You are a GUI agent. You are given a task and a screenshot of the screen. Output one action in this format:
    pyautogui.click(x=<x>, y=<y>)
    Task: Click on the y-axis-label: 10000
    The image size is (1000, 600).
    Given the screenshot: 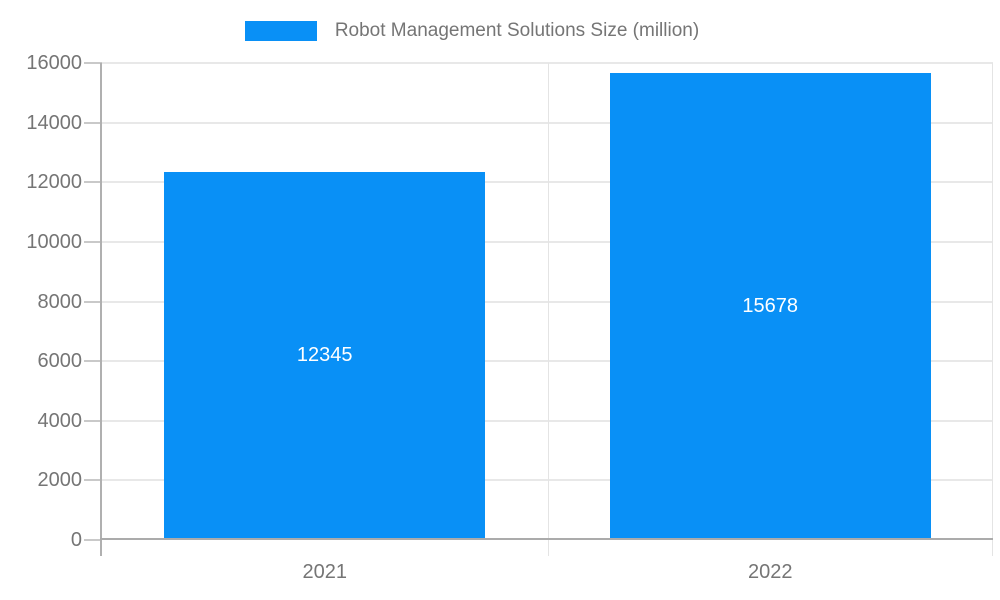 What is the action you would take?
    pyautogui.click(x=54, y=241)
    